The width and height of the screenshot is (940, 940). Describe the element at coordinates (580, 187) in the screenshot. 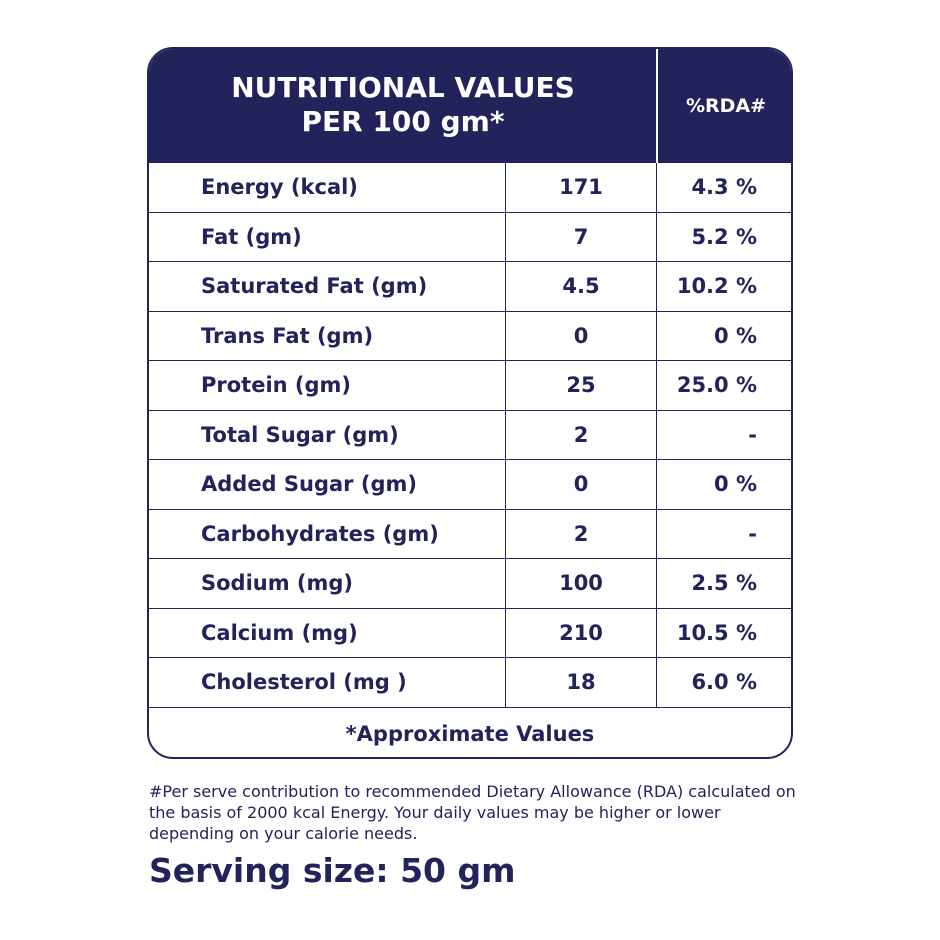

I see `nutrient-value: 171` at that location.